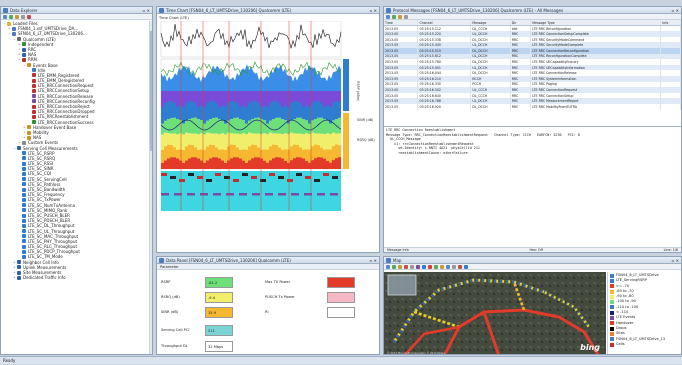  I want to click on map-drive-route, so click(495, 313).